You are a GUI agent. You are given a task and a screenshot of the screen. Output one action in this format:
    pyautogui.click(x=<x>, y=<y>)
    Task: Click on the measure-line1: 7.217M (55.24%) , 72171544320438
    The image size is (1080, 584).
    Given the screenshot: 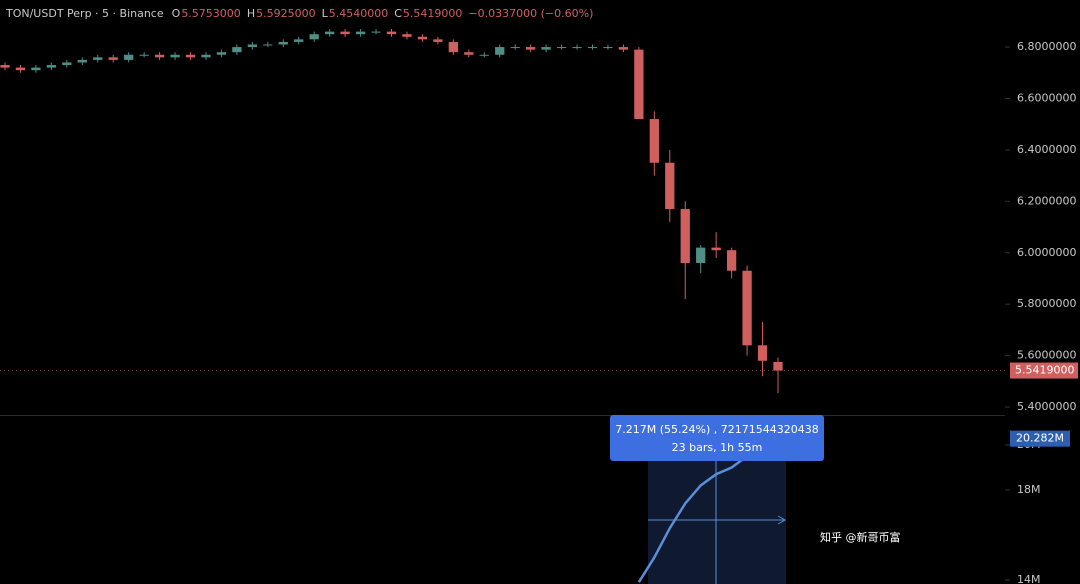 What is the action you would take?
    pyautogui.click(x=716, y=429)
    